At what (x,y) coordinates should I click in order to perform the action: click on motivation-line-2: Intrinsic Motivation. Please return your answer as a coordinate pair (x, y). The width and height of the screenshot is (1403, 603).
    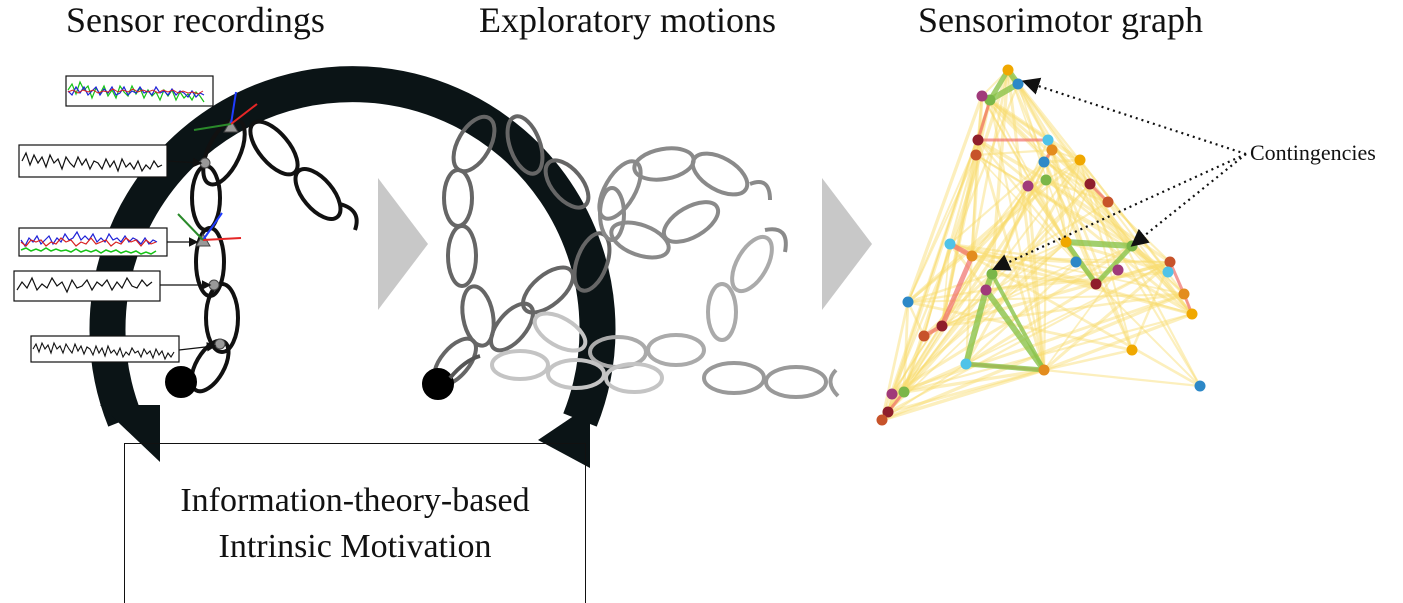
    Looking at the image, I should click on (355, 546).